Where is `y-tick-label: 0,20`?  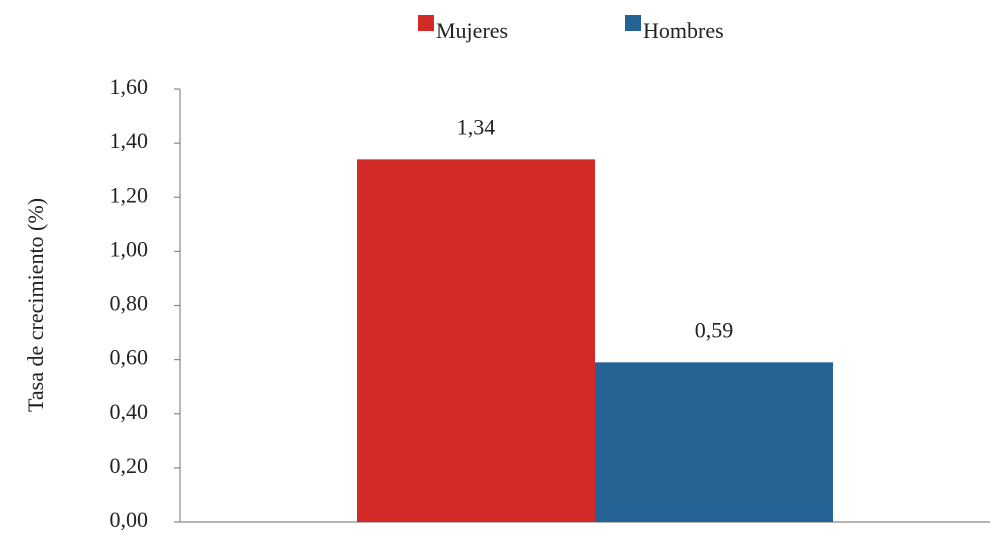
y-tick-label: 0,20 is located at coordinates (129, 465).